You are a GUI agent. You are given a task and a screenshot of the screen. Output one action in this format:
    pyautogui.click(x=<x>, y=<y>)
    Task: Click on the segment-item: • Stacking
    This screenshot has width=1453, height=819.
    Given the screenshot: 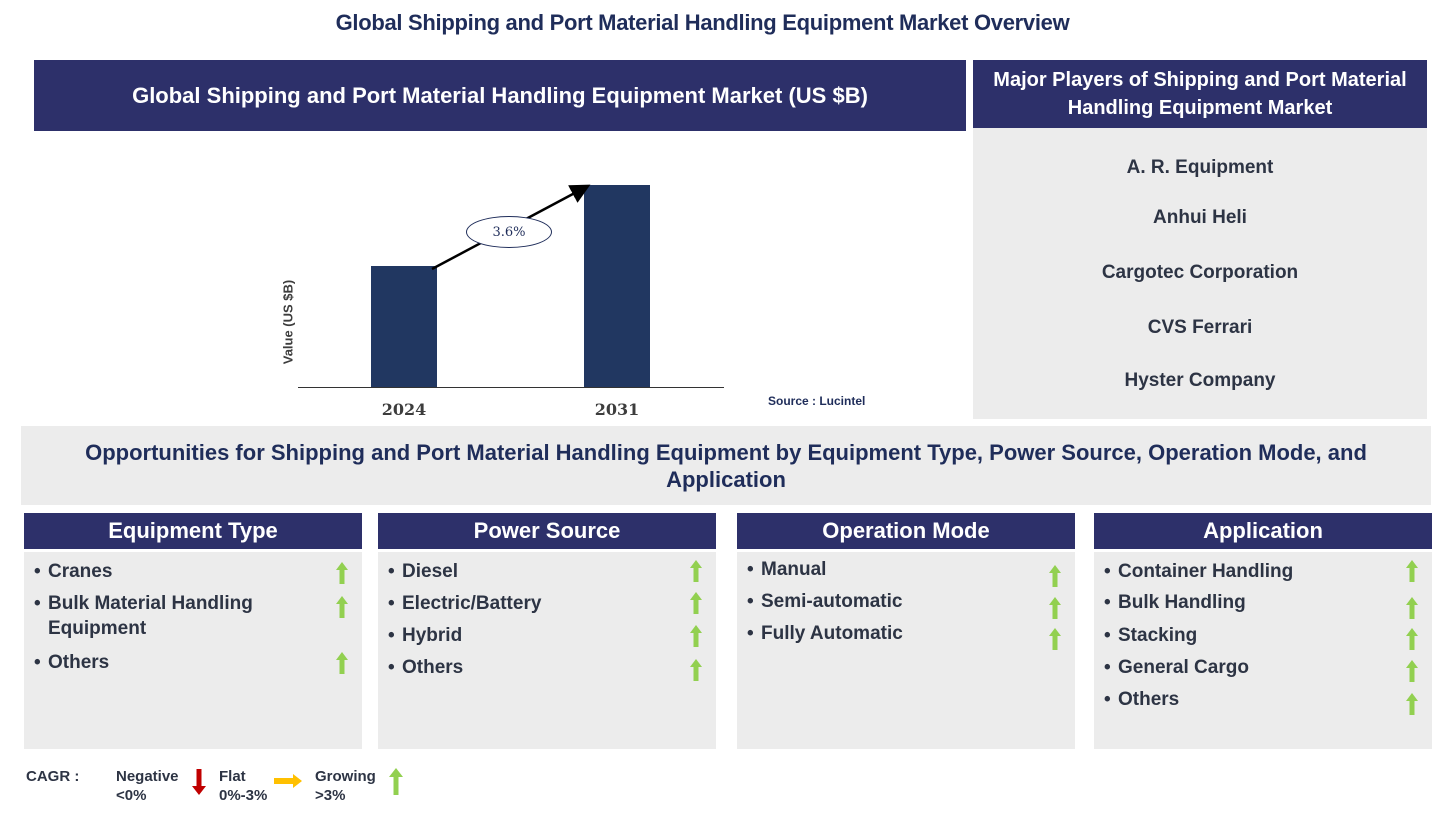 What is the action you would take?
    pyautogui.click(x=1151, y=635)
    